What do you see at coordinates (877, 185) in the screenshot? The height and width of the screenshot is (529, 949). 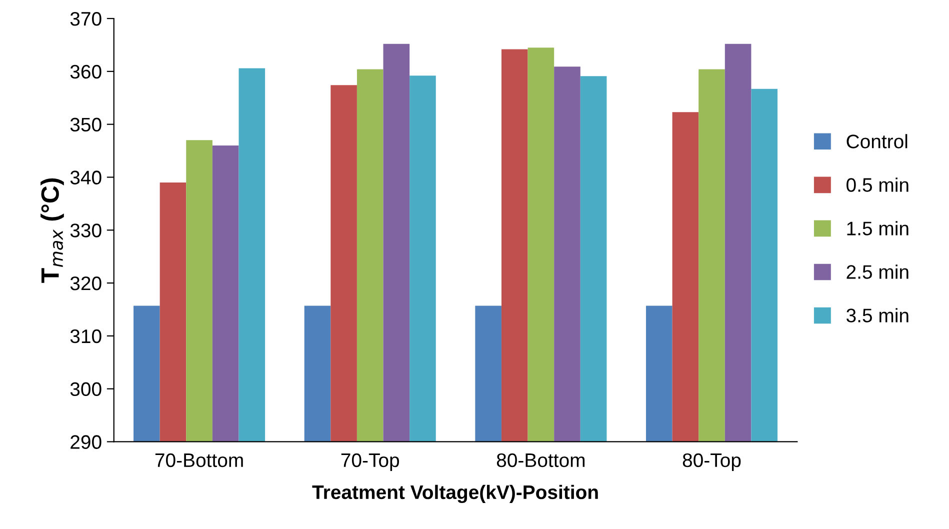 I see `legend-label: 0.5 min` at bounding box center [877, 185].